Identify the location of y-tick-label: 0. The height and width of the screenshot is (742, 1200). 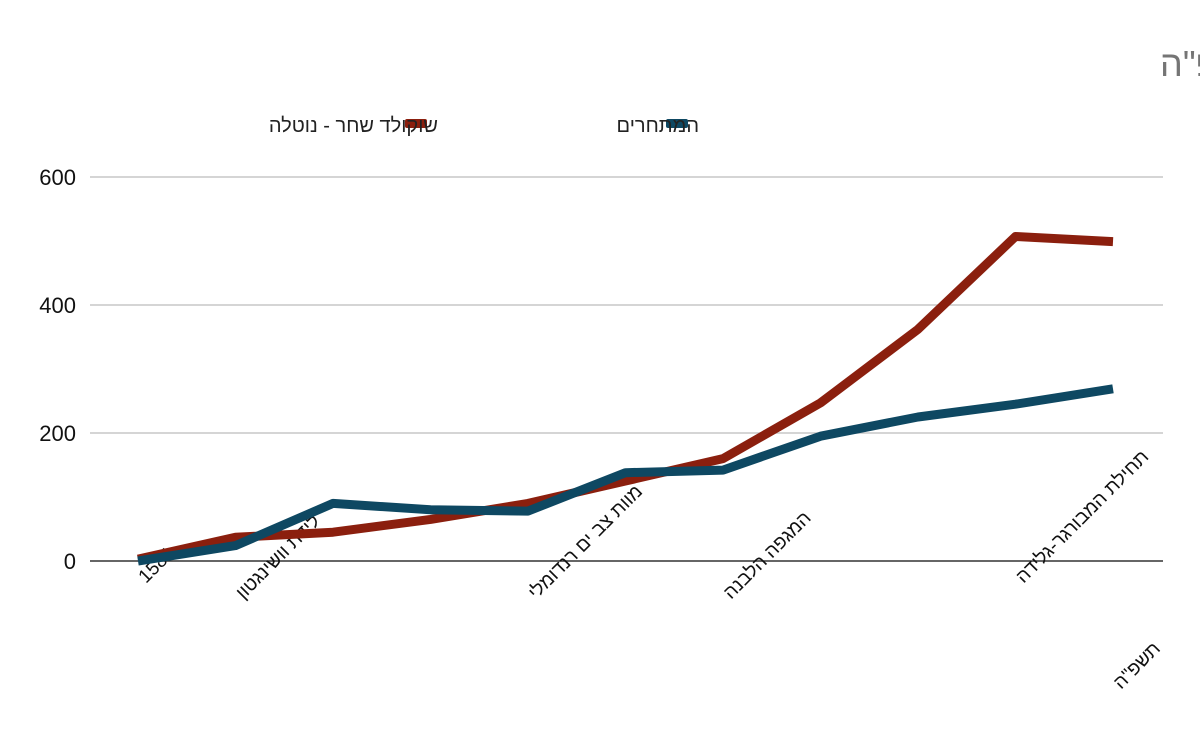
(70, 561).